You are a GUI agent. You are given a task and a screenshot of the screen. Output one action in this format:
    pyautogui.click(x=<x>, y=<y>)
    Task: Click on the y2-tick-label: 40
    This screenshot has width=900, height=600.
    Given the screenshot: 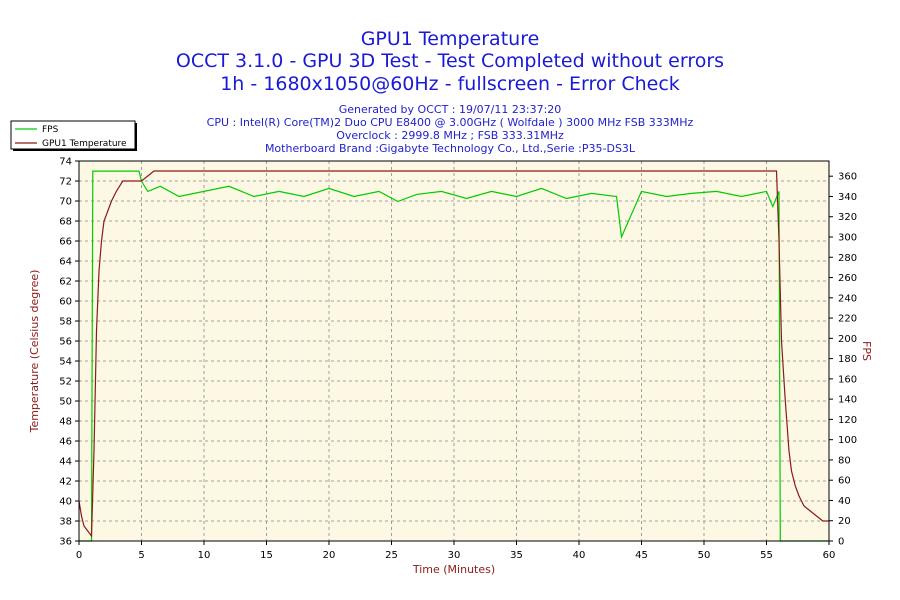 What is the action you would take?
    pyautogui.click(x=844, y=501)
    